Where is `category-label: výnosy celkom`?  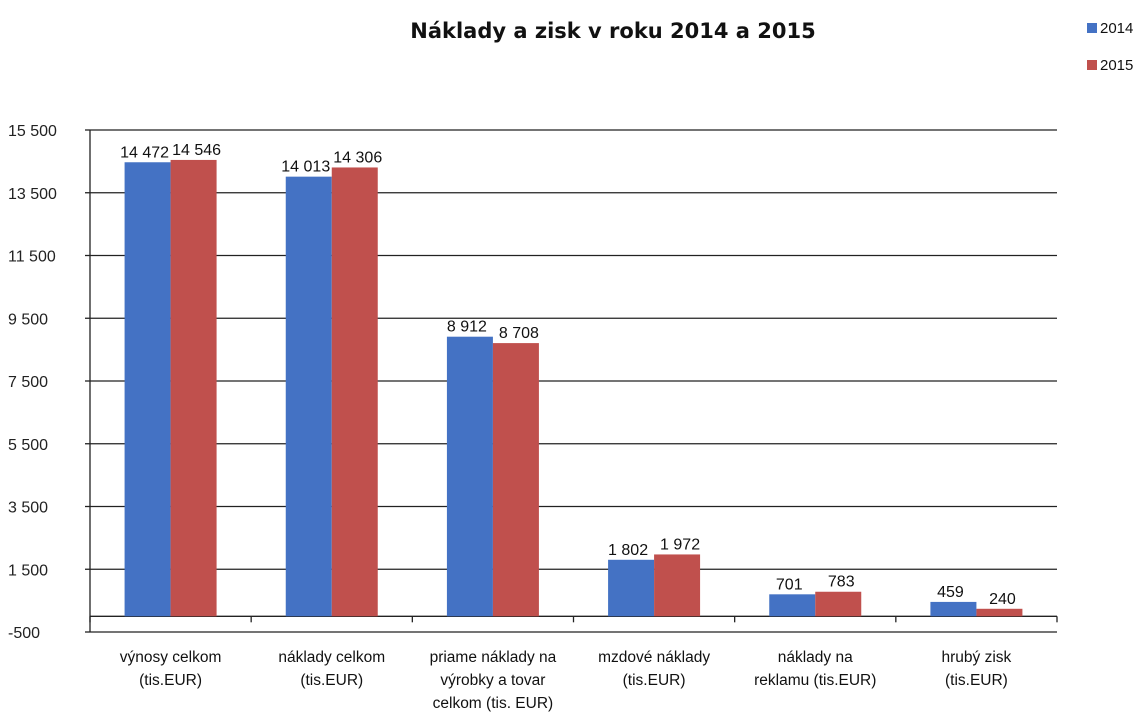
category-label: výnosy celkom is located at coordinates (171, 657).